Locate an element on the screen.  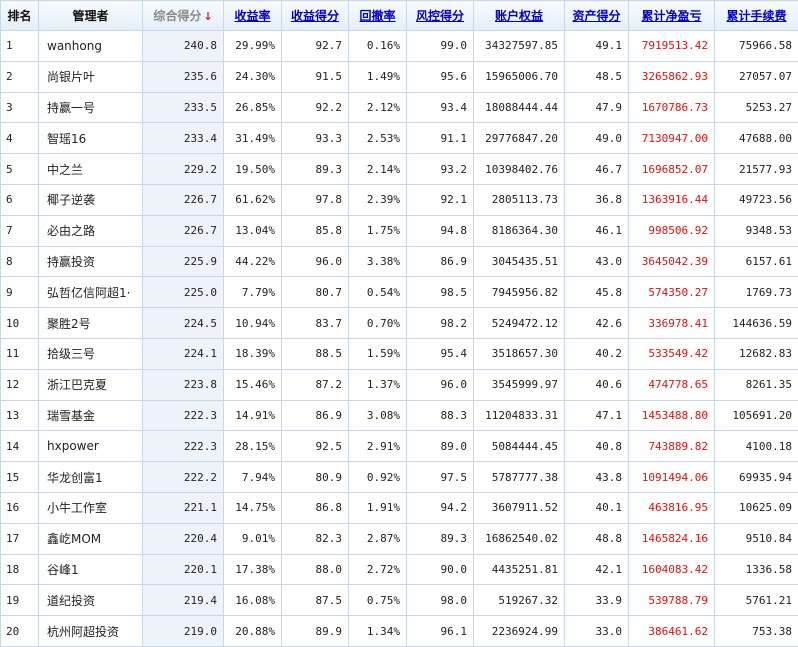
cell-drawdown: 2.39% is located at coordinates (378, 199).